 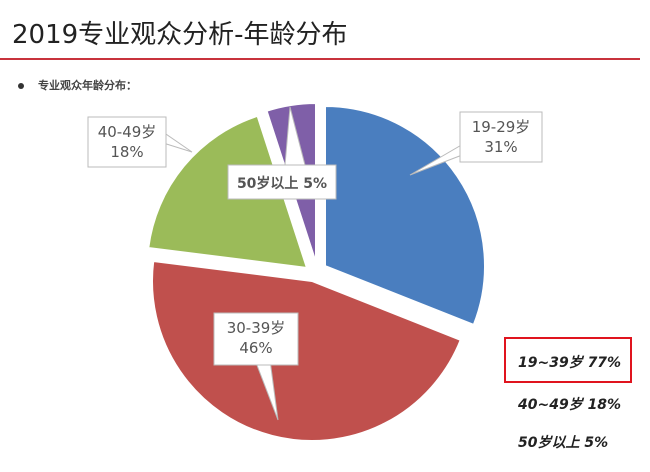 I want to click on section-subtitle: 专业观众年龄分布：, so click(x=87, y=85).